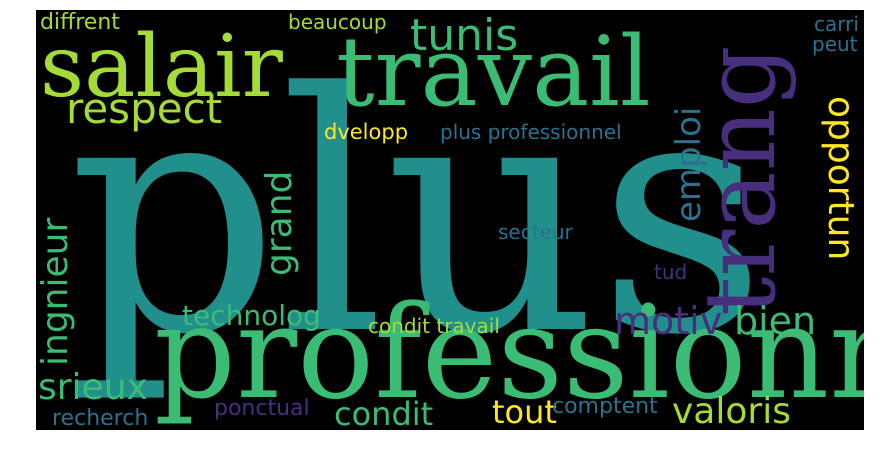 Image resolution: width=892 pixels, height=460 pixels. Describe the element at coordinates (524, 411) in the screenshot. I see `word-tout: tout` at that location.